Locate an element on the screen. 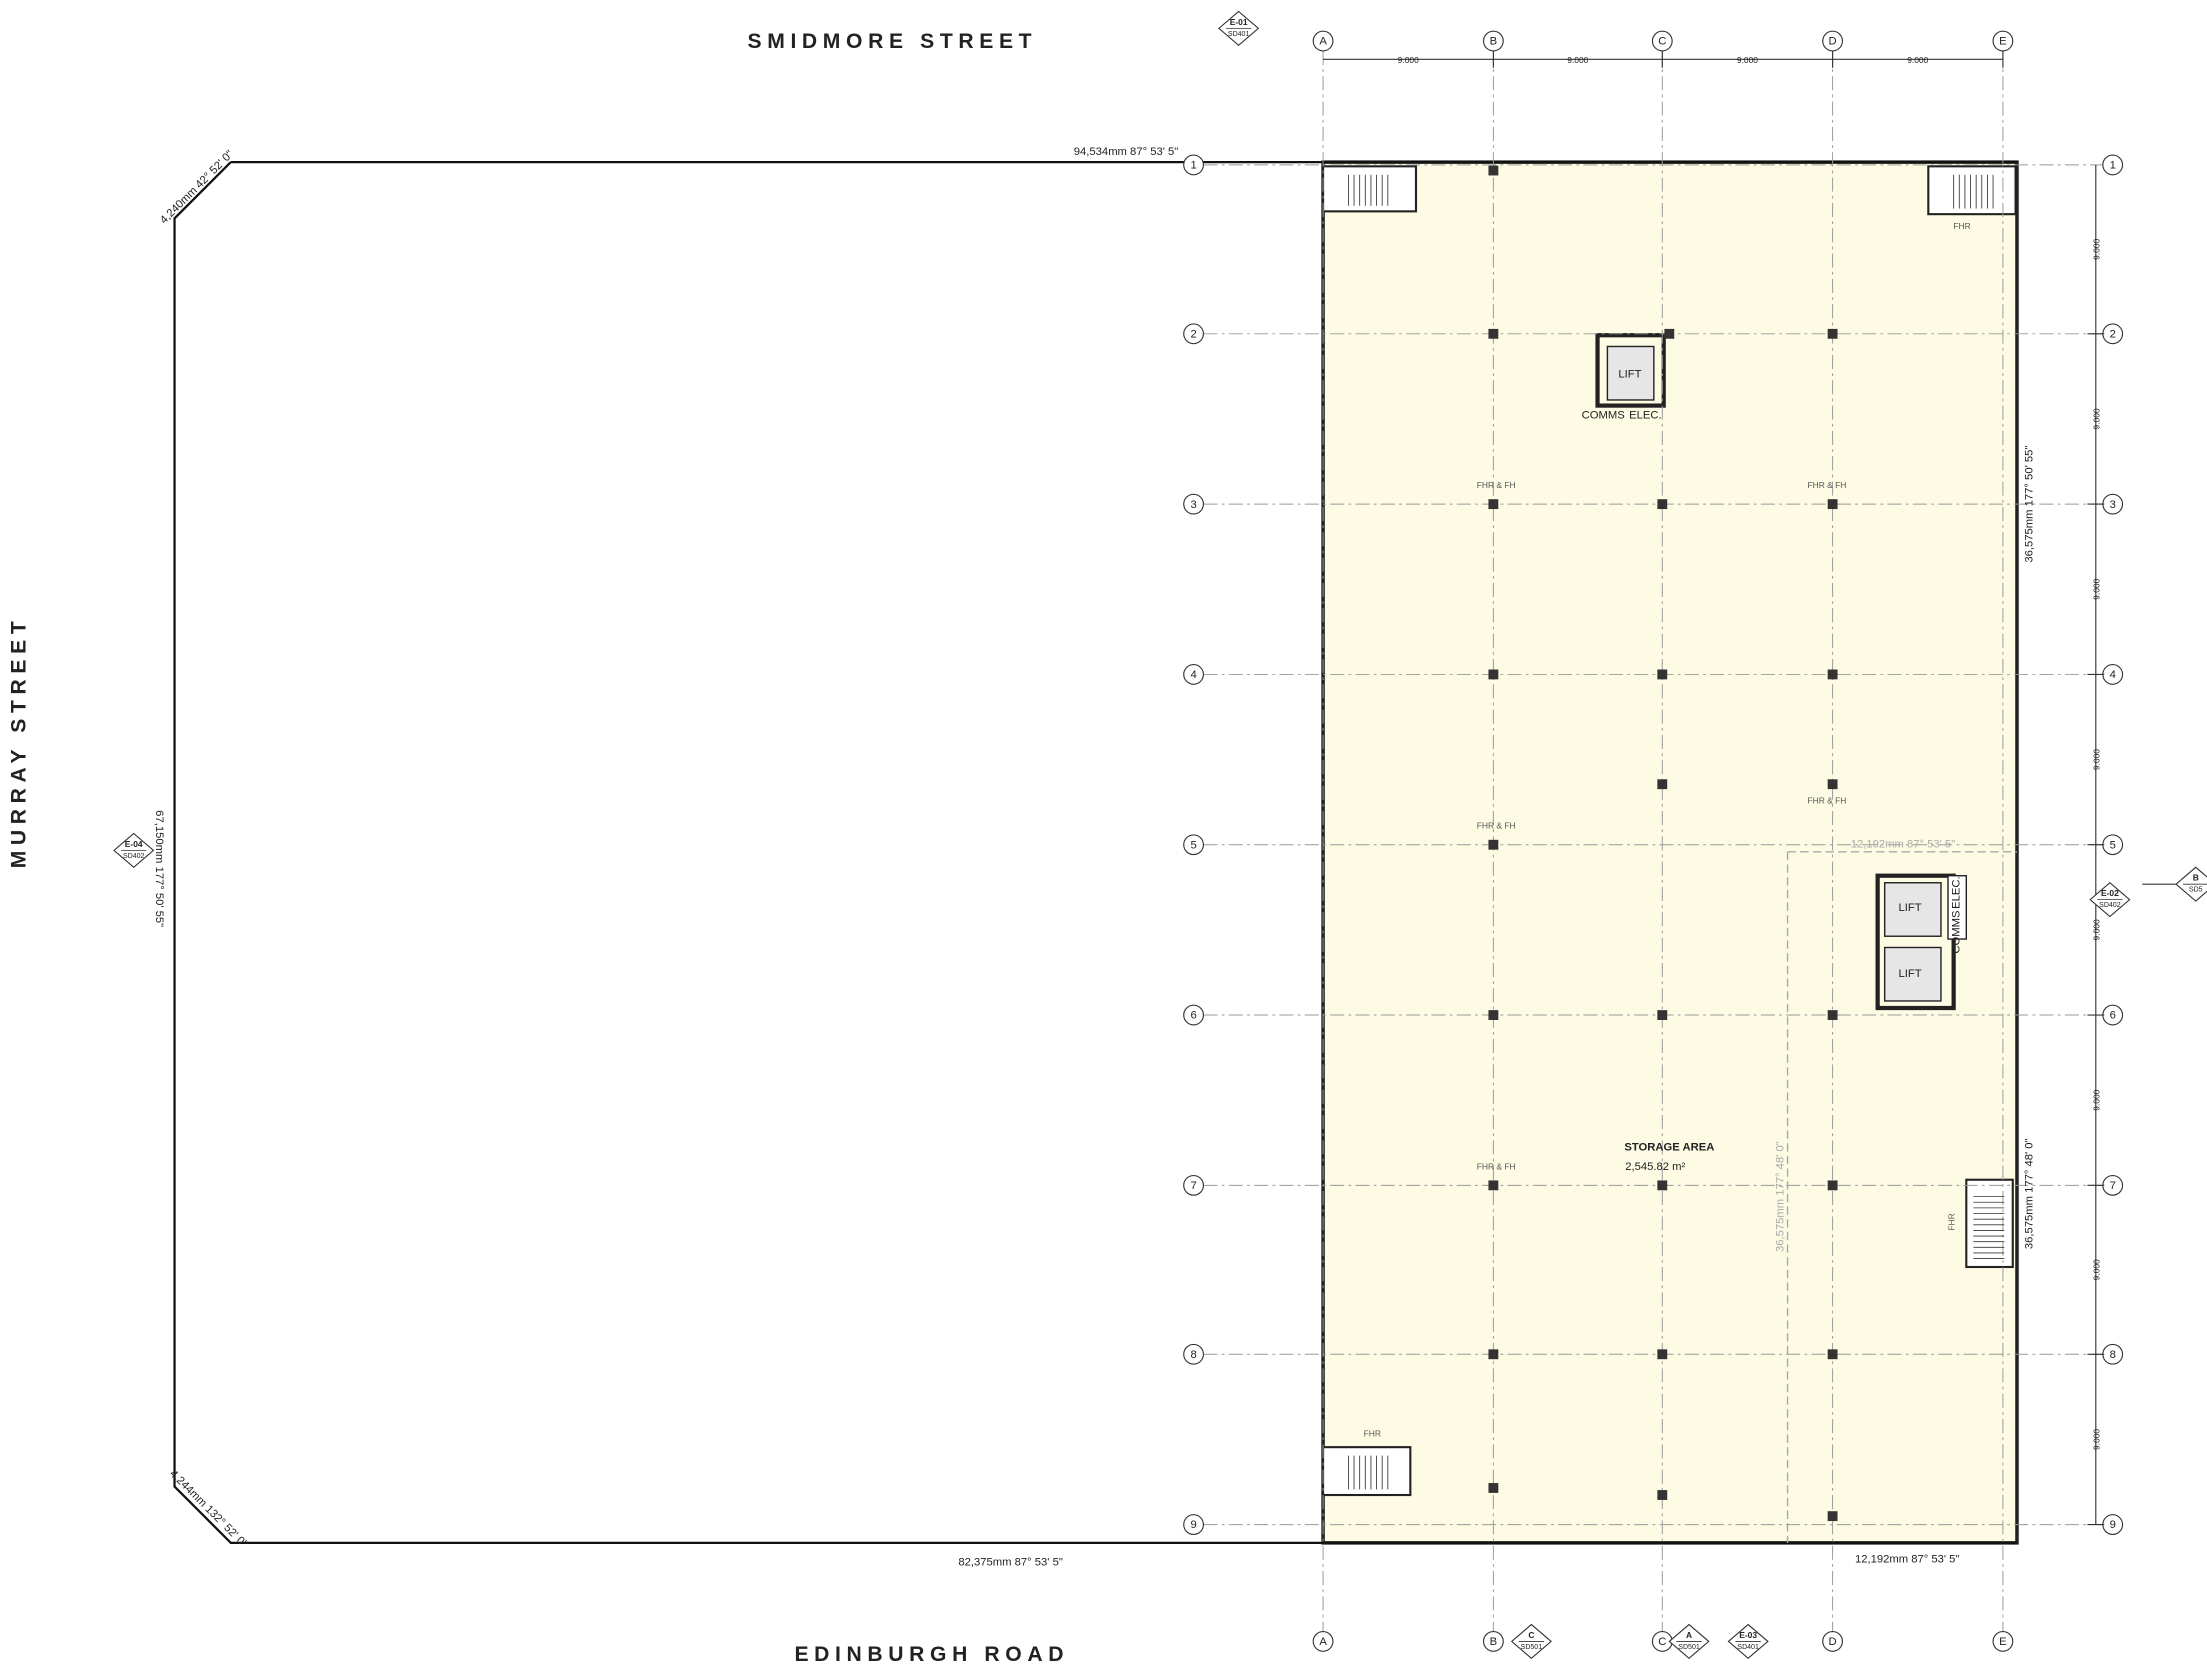  marker-id: E-02 is located at coordinates (2110, 893).